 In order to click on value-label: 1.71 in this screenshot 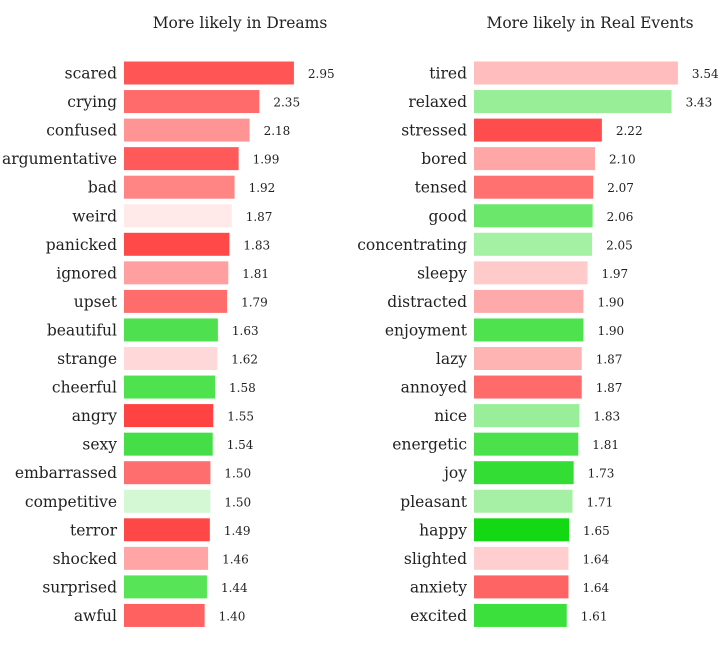, I will do `click(599, 502)`.